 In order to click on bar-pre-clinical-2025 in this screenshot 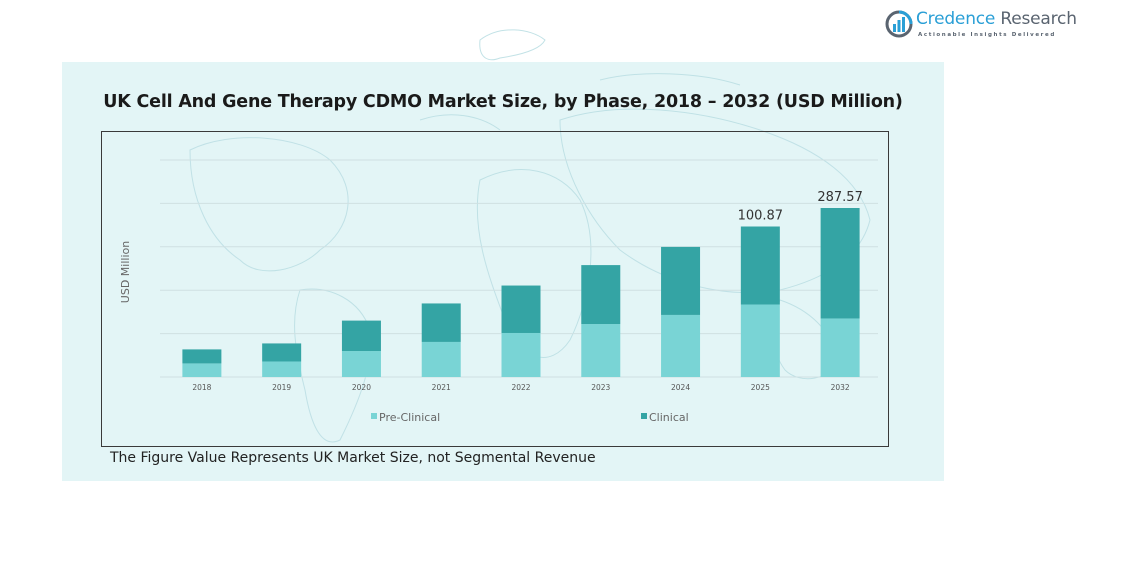, I will do `click(760, 340)`.